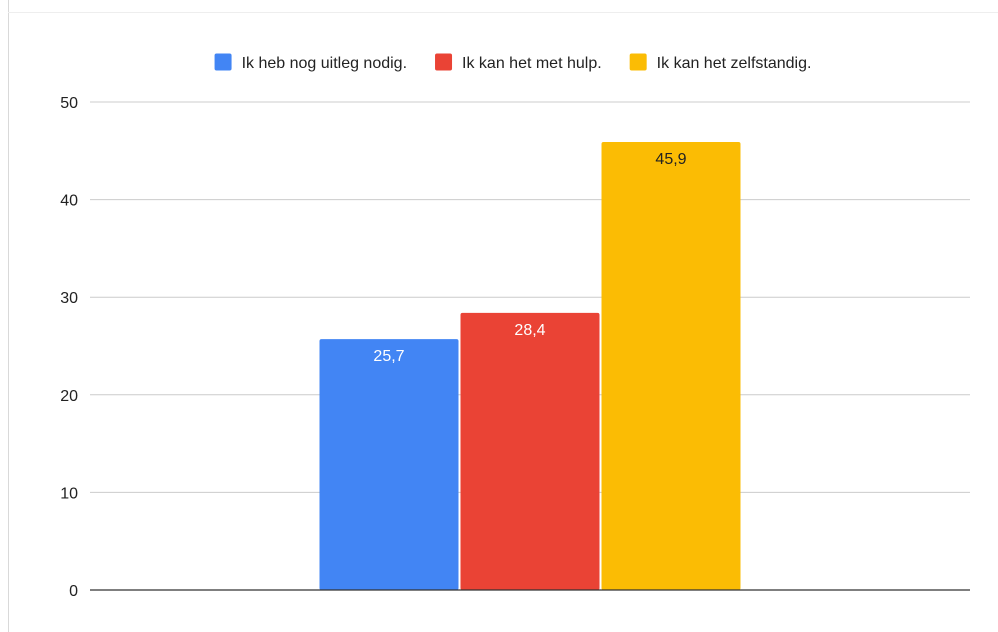  What do you see at coordinates (529, 330) in the screenshot?
I see `bar-value-label: 28,4` at bounding box center [529, 330].